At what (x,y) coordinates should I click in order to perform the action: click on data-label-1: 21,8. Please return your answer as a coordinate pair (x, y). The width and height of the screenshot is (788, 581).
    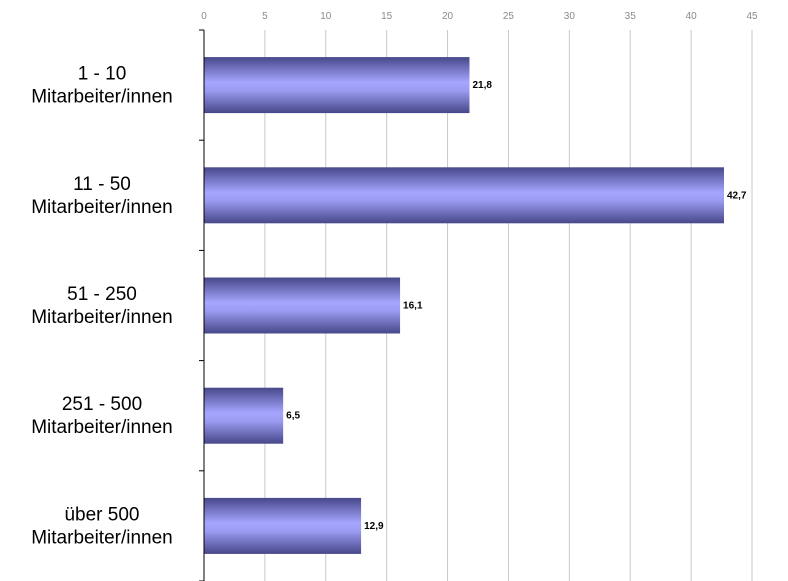
    Looking at the image, I should click on (482, 85).